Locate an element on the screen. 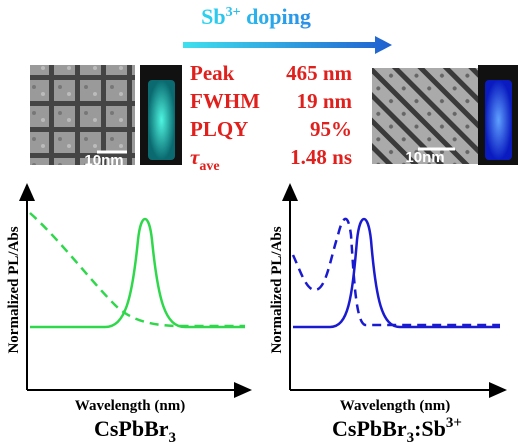  tau: τ is located at coordinates (195, 157).